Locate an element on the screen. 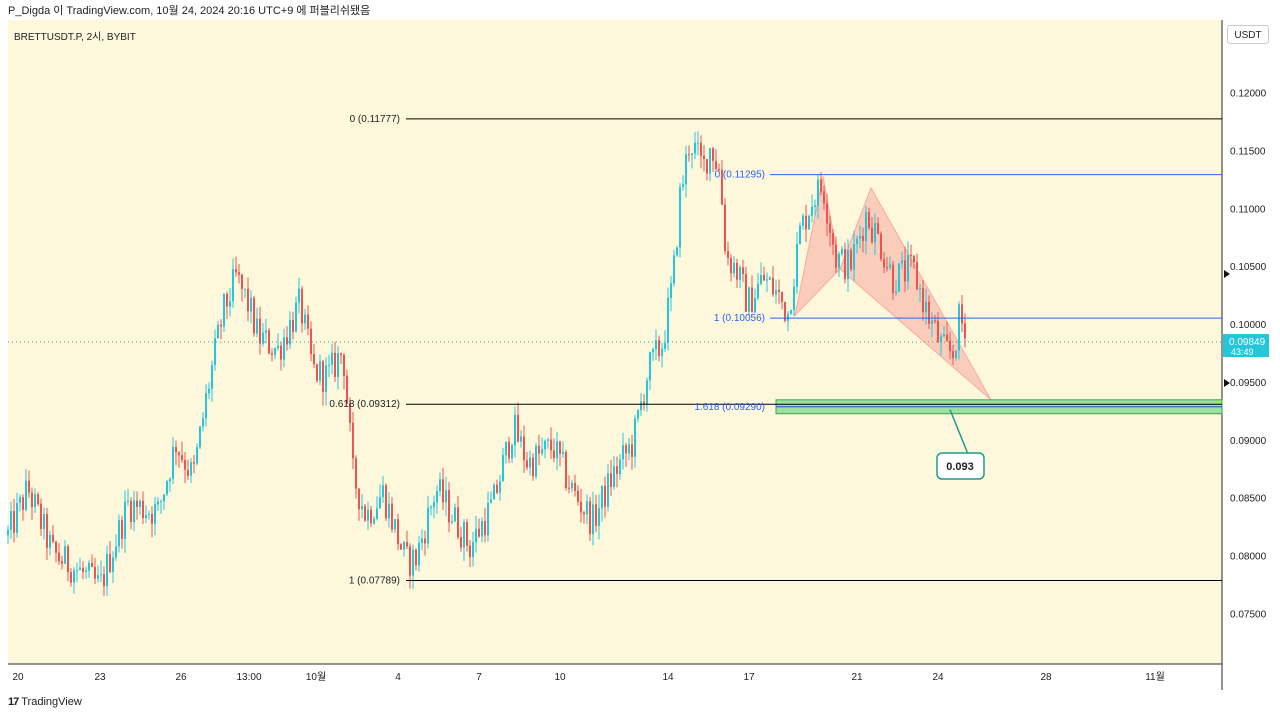 Image resolution: width=1280 pixels, height=716 pixels. price-tick-label: 0.10000 is located at coordinates (1248, 325).